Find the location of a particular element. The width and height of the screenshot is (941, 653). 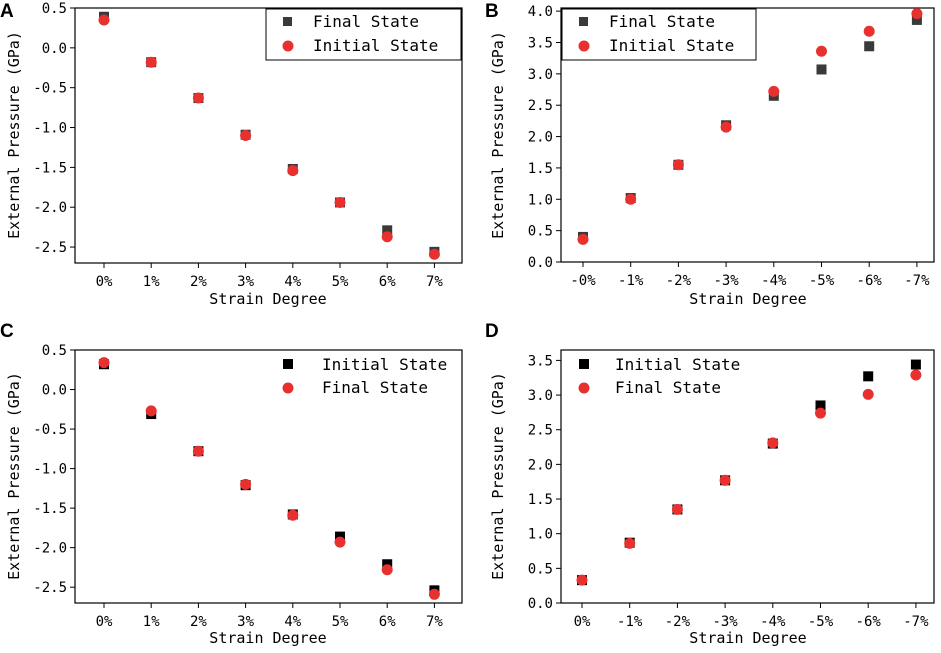

panel-b-y-tick-label: 0.0 is located at coordinates (540, 263).